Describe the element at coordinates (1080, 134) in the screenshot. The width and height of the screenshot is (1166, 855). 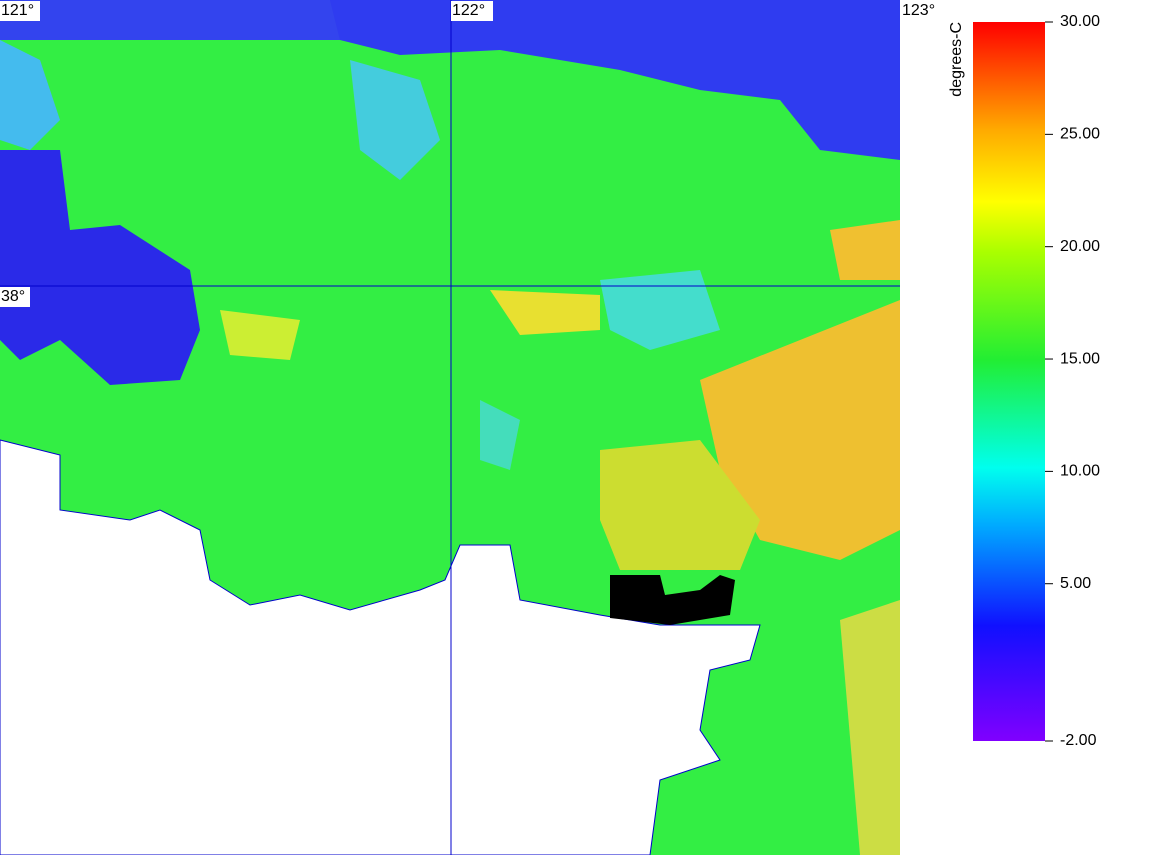
I see `colorbar-tick-label: 25.00` at that location.